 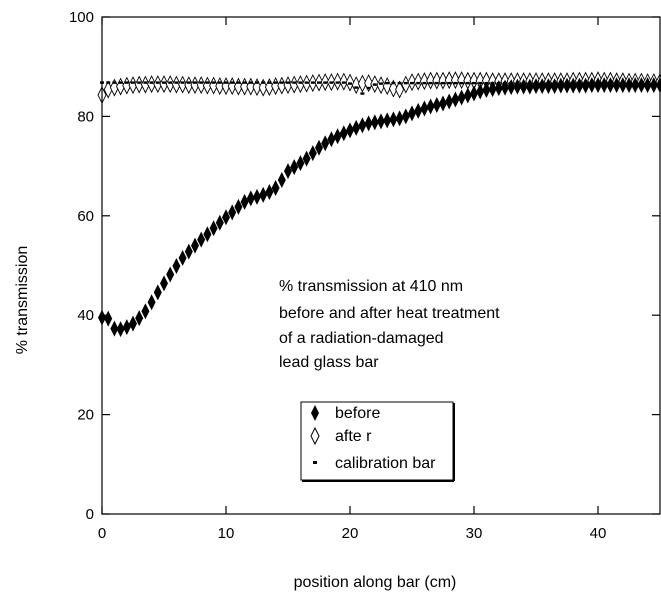 What do you see at coordinates (357, 413) in the screenshot?
I see `legend-label-before: before` at bounding box center [357, 413].